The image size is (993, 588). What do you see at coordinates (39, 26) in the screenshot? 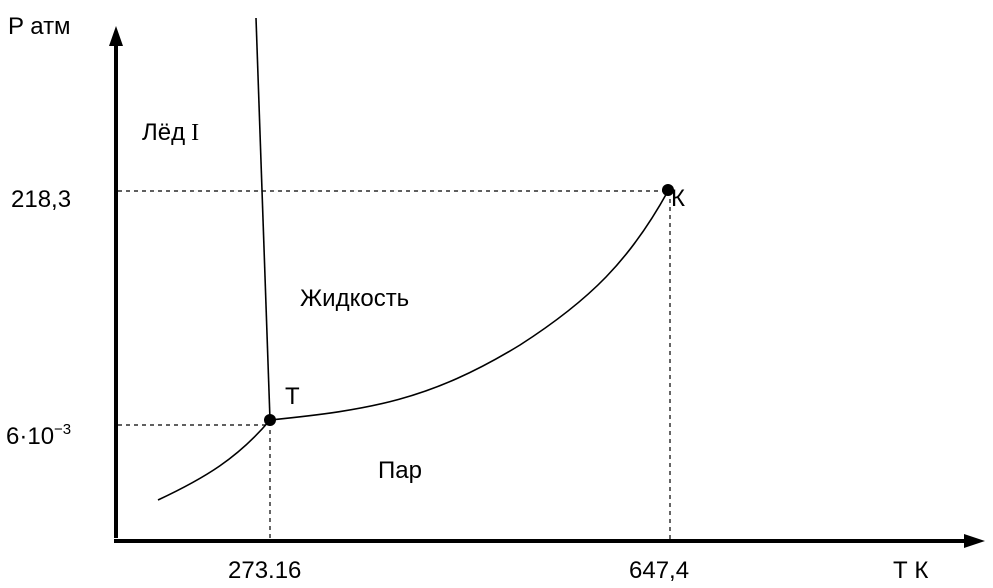
I see `y-axis-label: P атм` at bounding box center [39, 26].